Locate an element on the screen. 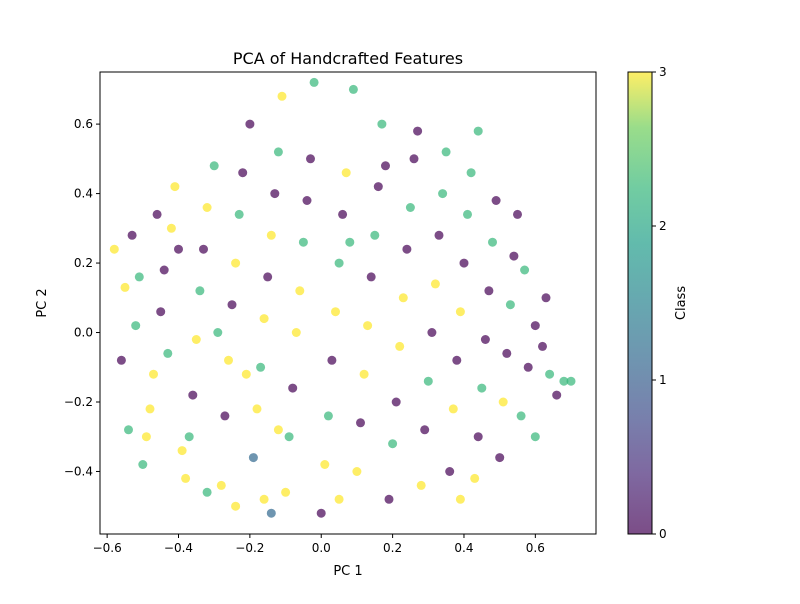 This screenshot has height=604, width=800. y-tick-label: −0.2 is located at coordinates (78, 402).